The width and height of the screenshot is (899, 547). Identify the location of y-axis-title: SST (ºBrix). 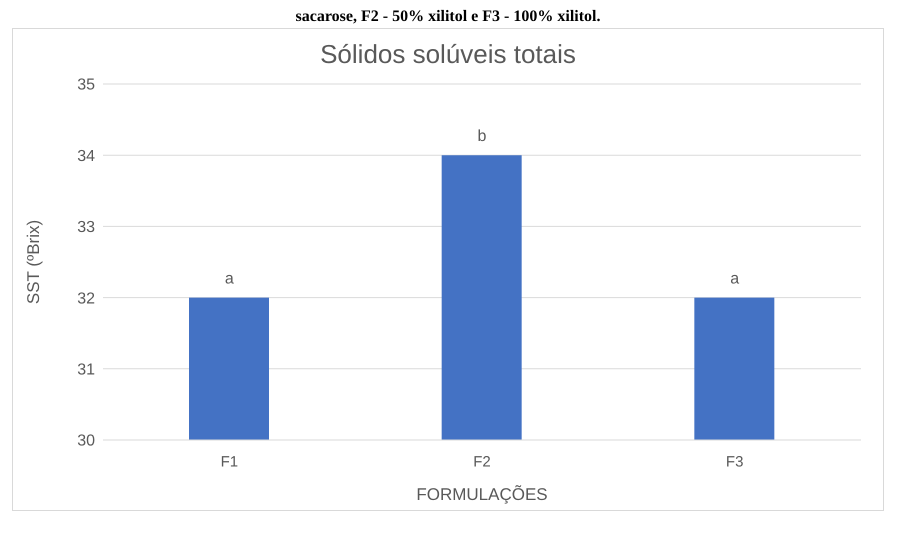
(34, 262).